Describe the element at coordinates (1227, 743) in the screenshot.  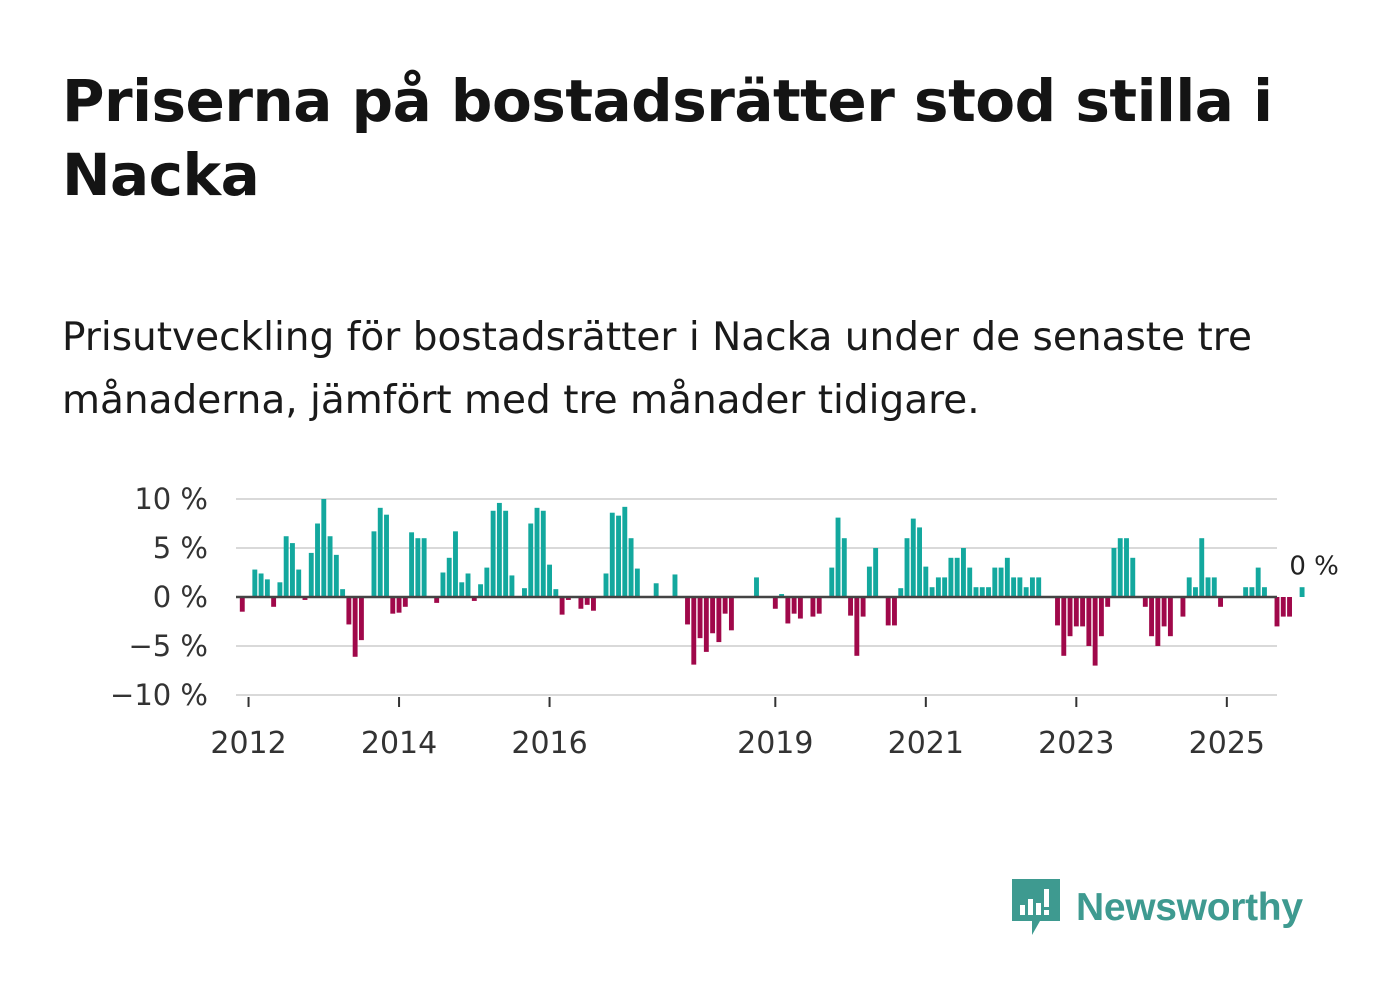
I see `x-tick-label: 2025` at that location.